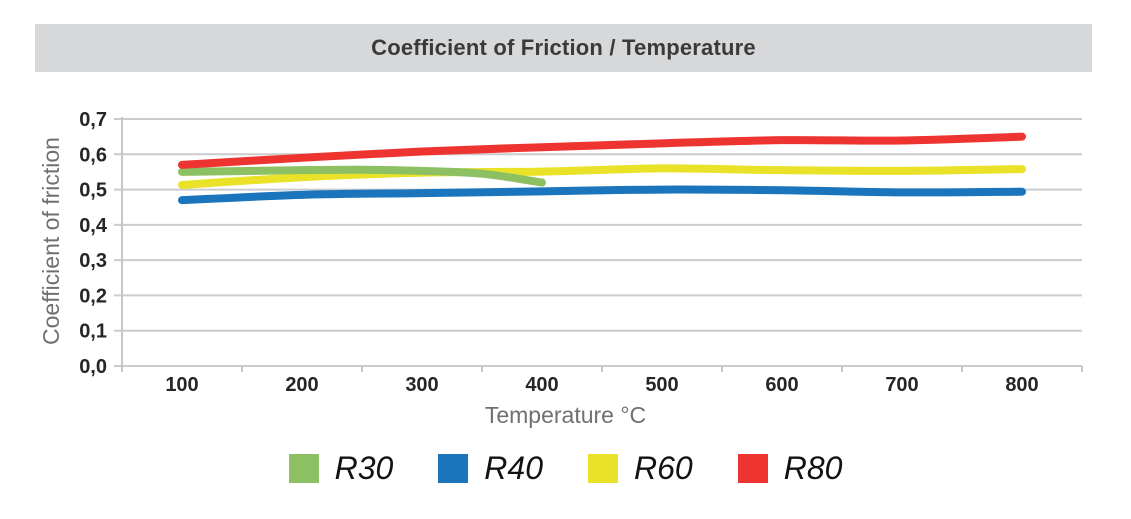  I want to click on series-line-R60, so click(602, 176).